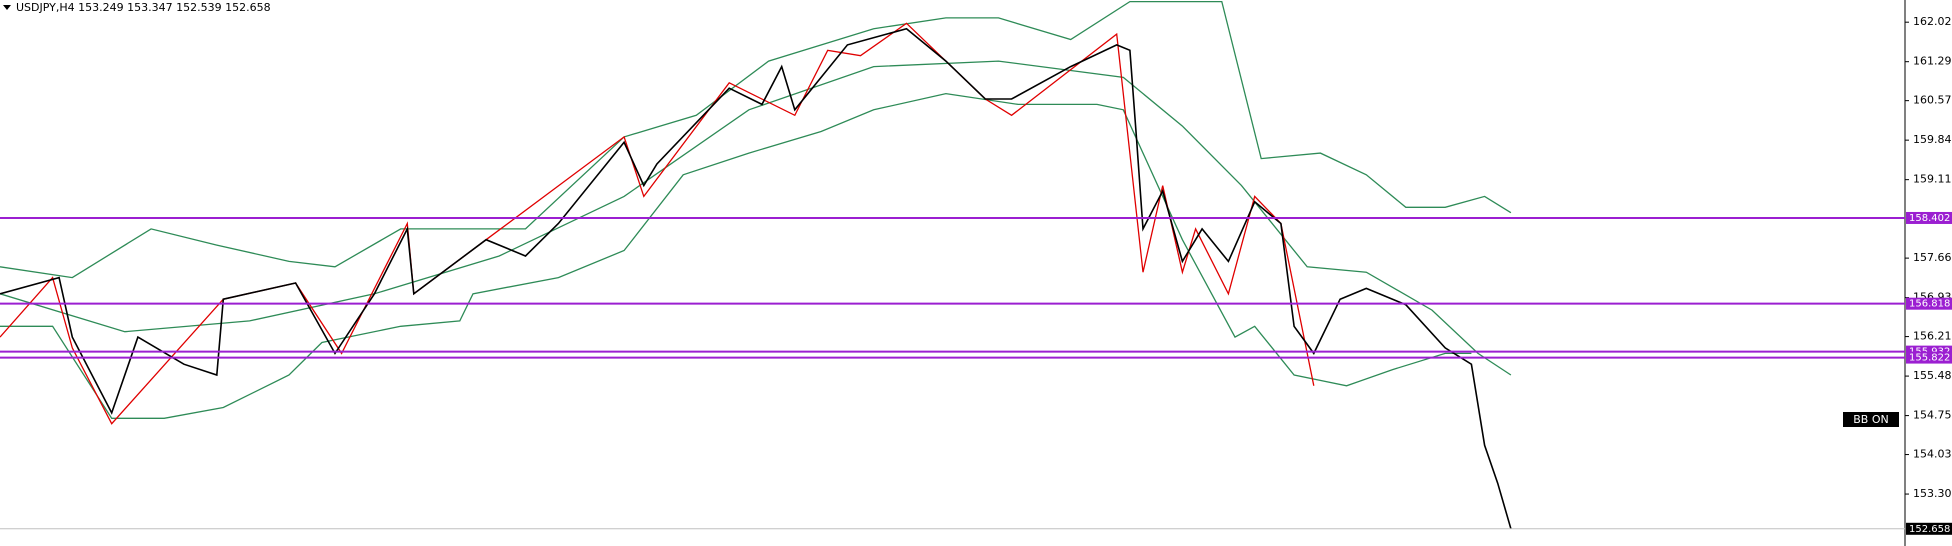 This screenshot has width=1952, height=546. What do you see at coordinates (7, 7) in the screenshot?
I see `menu-triangle` at bounding box center [7, 7].